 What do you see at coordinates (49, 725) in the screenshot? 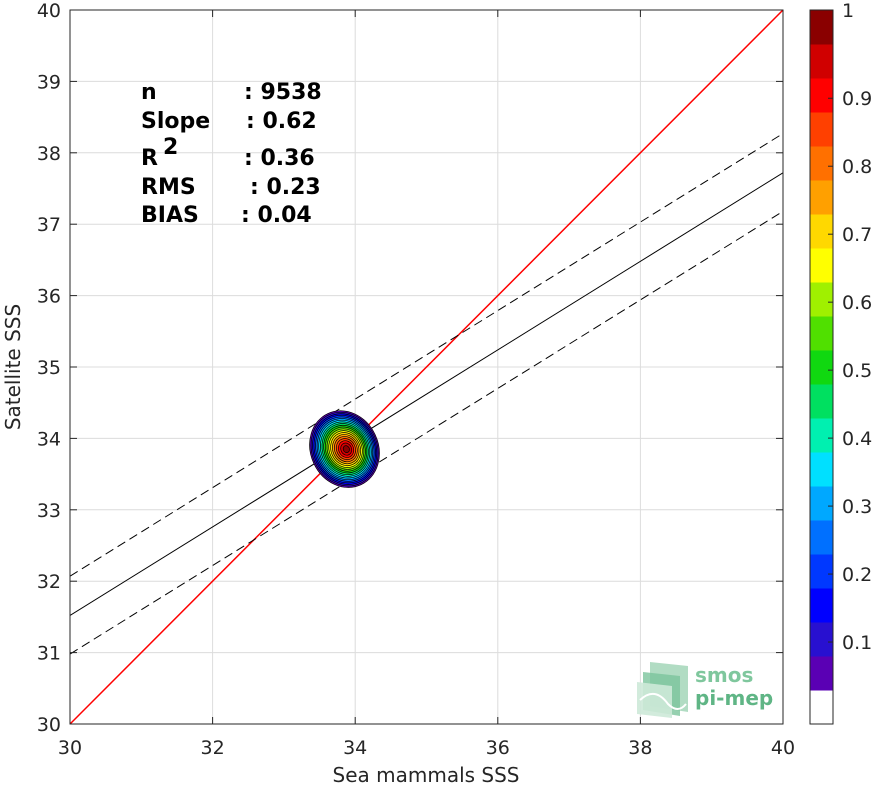
I see `y-tick-label: 30` at bounding box center [49, 725].